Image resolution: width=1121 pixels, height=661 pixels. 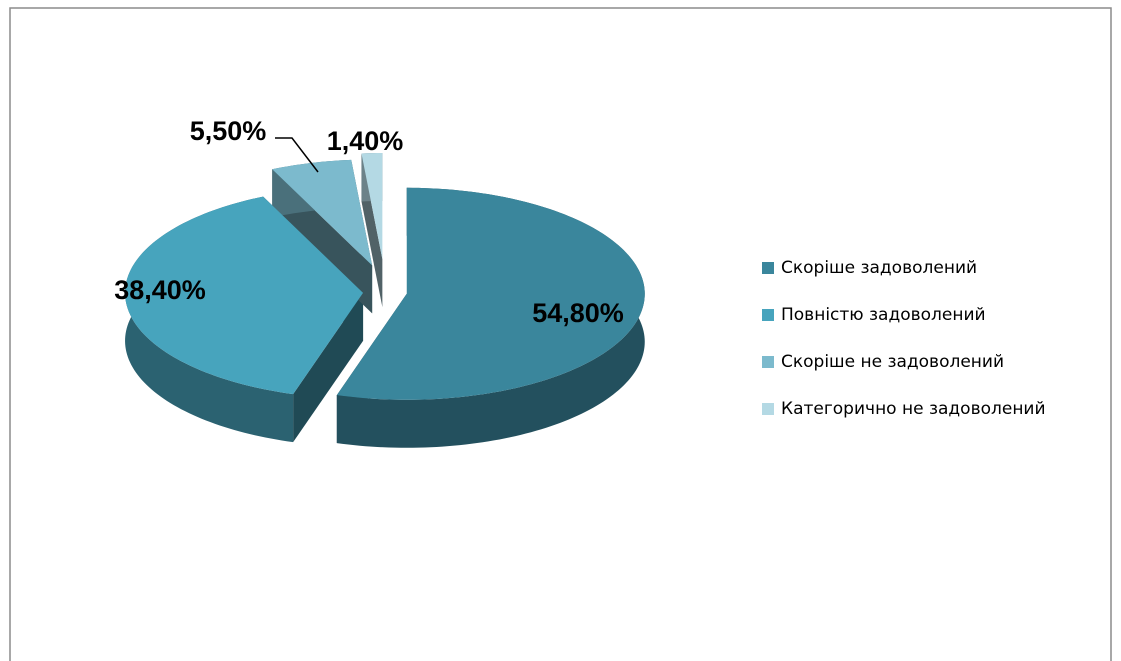 What do you see at coordinates (883, 315) in the screenshot?
I see `legend-label: Повністю задоволений` at bounding box center [883, 315].